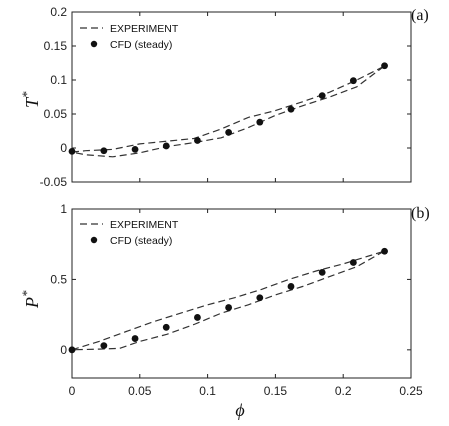 Image resolution: width=449 pixels, height=426 pixels. Describe the element at coordinates (58, 12) in the screenshot. I see `panel-a-y-tick-label: 0.2` at that location.